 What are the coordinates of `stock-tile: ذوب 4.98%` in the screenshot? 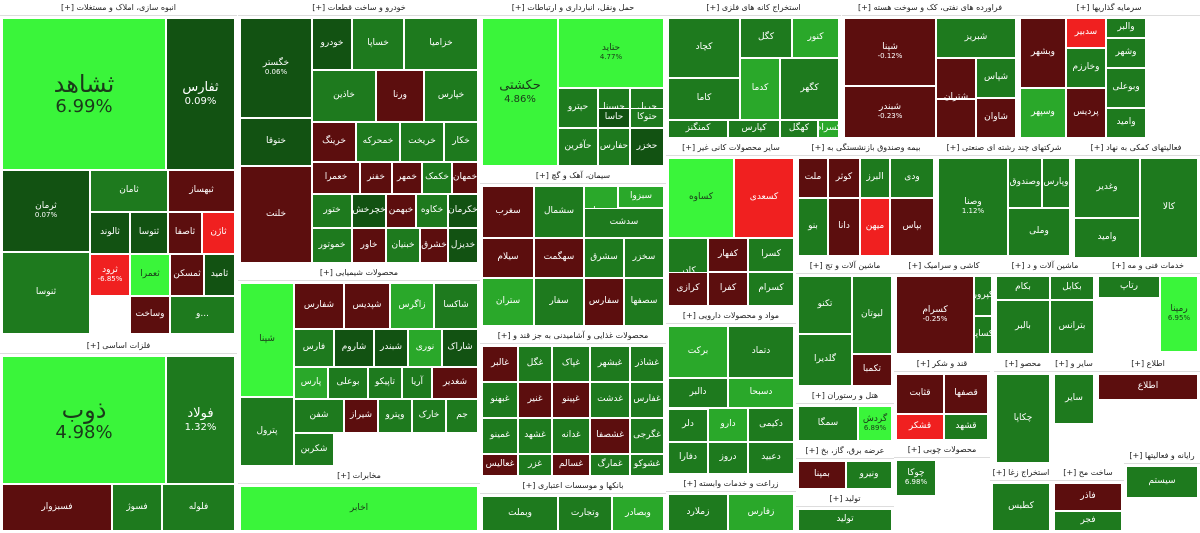 It's located at (84, 420).